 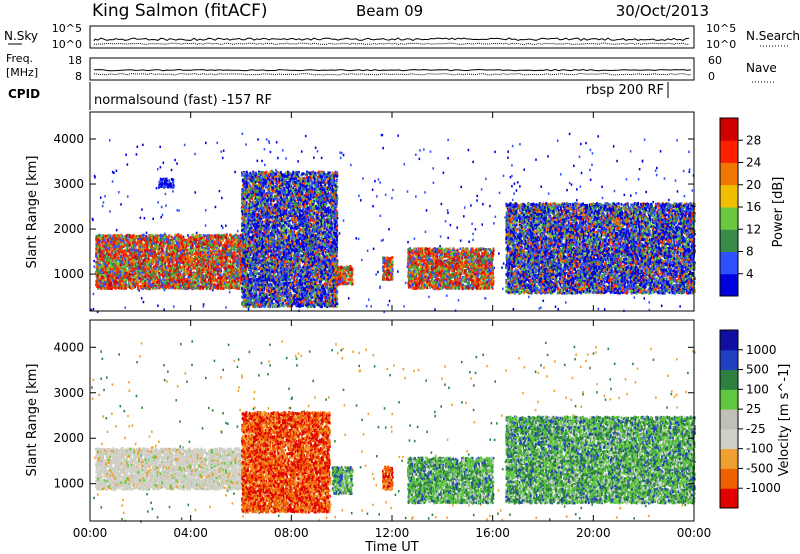 What do you see at coordinates (711, 76) in the screenshot?
I see `nave-tick-bottom: 0` at bounding box center [711, 76].